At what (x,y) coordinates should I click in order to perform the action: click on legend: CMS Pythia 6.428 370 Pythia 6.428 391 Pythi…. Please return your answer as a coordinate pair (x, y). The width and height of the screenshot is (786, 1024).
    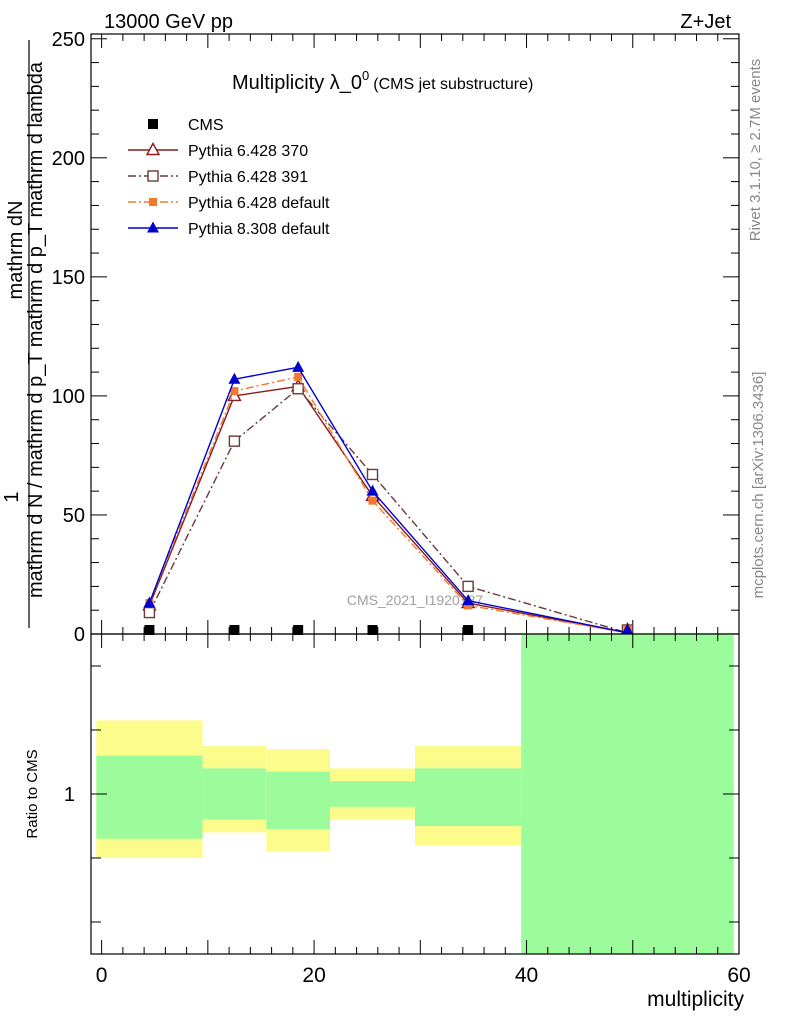
    Looking at the image, I should click on (229, 177).